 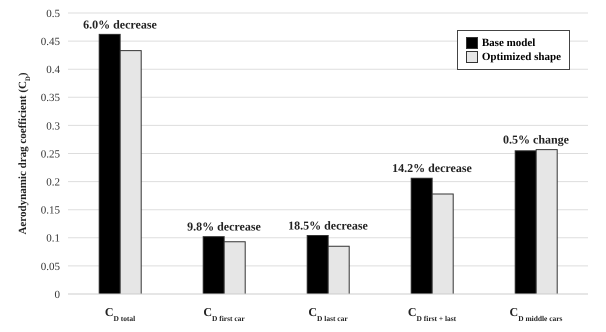 I want to click on annotation: 9.8% decrease, so click(x=224, y=227).